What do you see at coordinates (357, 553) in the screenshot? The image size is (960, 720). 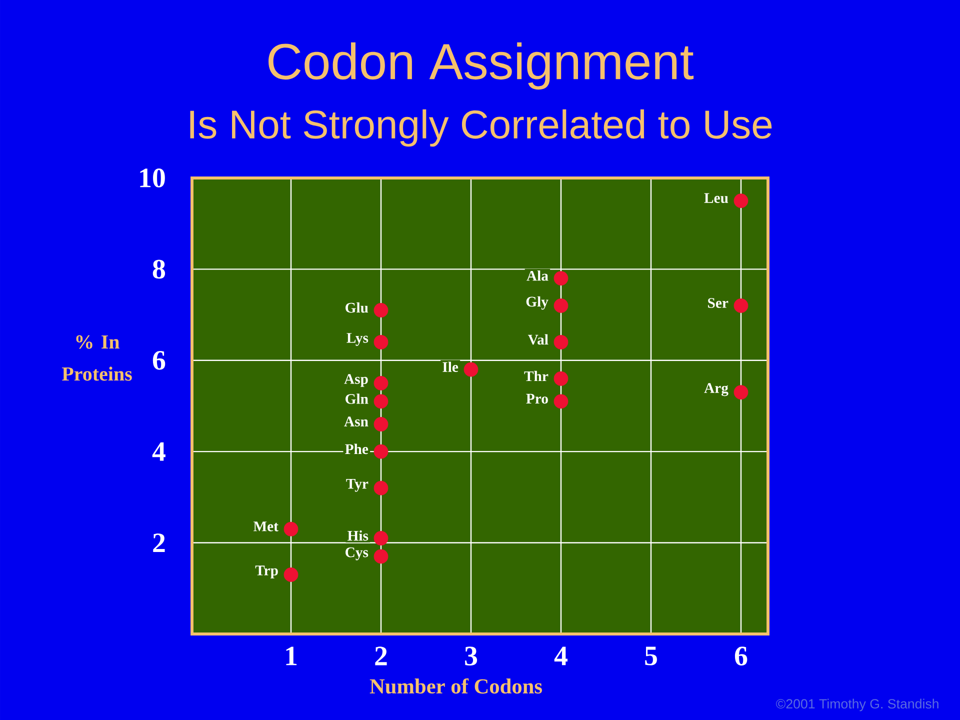 I see `annotation: Cys` at bounding box center [357, 553].